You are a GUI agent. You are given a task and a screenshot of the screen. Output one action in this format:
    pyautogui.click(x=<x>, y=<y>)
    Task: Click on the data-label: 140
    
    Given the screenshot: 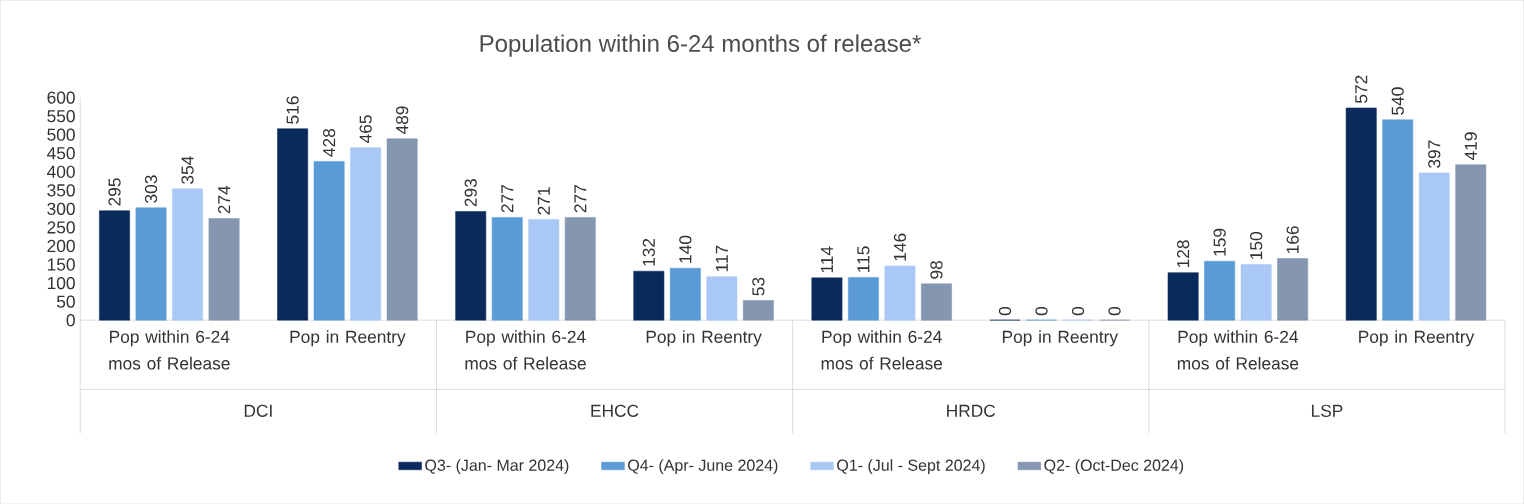 What is the action you would take?
    pyautogui.click(x=685, y=249)
    